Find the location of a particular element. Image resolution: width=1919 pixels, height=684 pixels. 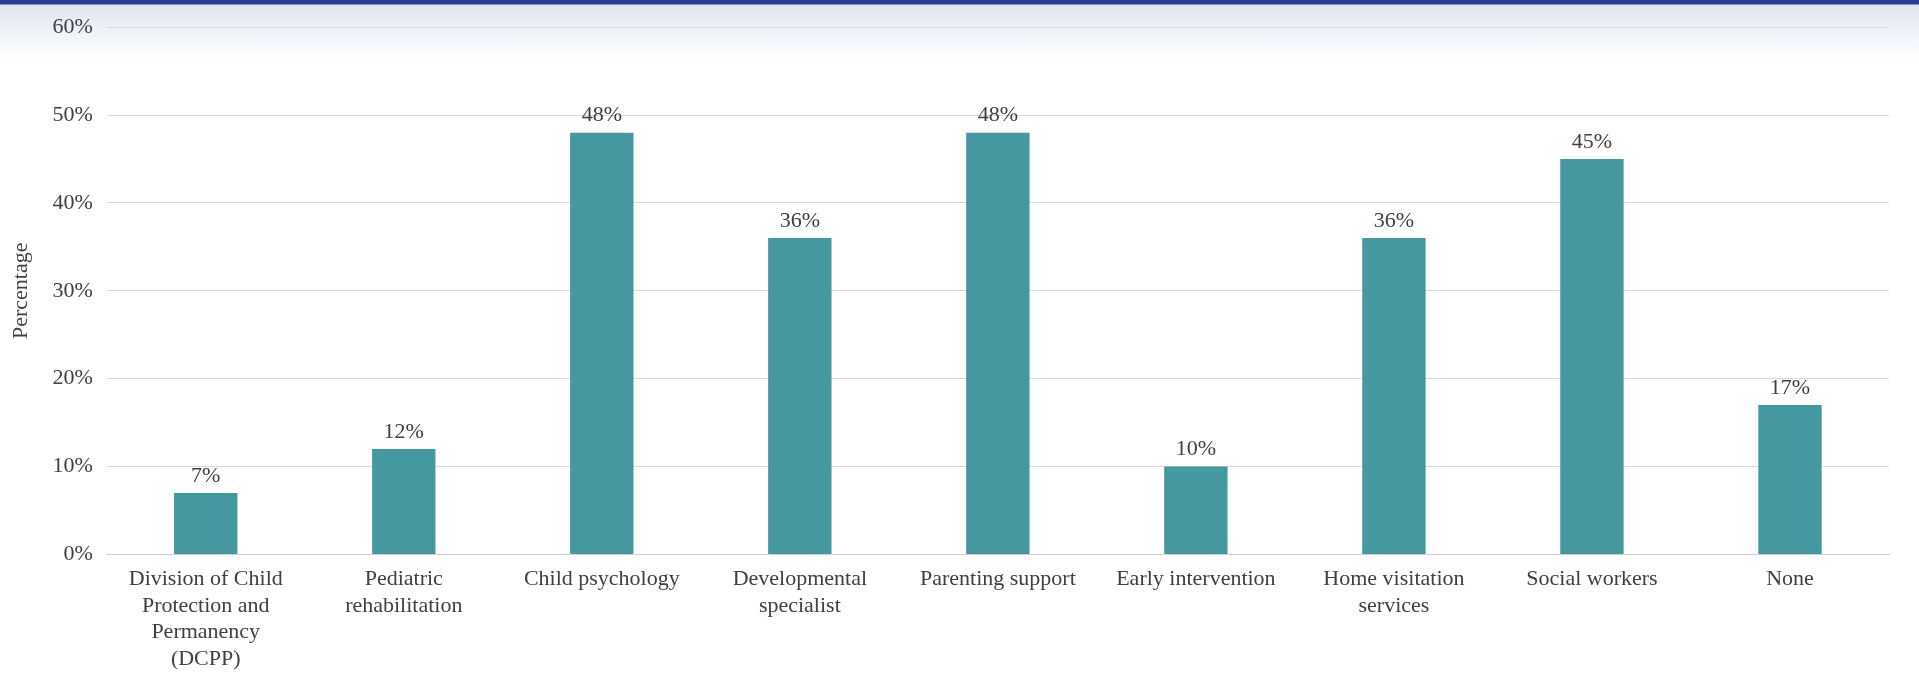

y-tick-label: 20% is located at coordinates (72, 377).